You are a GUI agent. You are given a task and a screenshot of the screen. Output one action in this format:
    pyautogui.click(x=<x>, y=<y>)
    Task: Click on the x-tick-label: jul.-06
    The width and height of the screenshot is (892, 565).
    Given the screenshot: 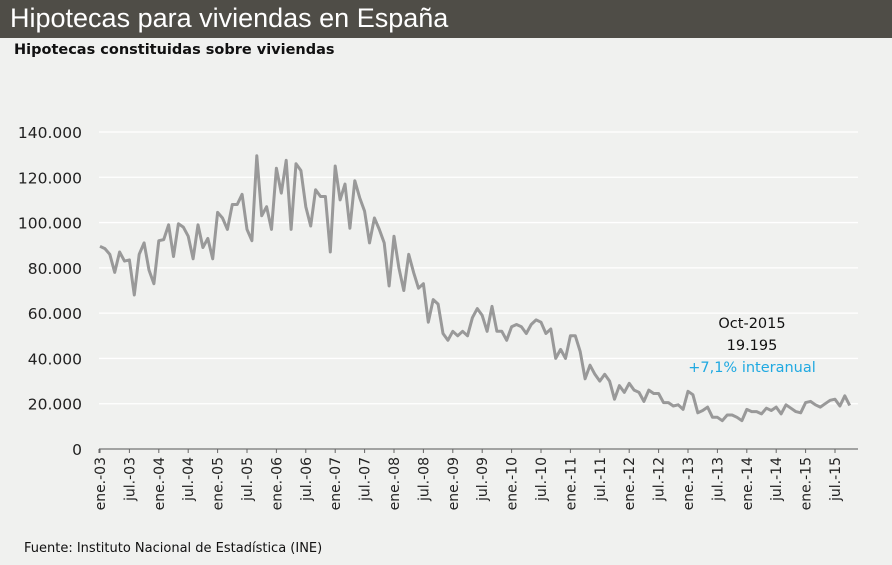 What is the action you would take?
    pyautogui.click(x=307, y=479)
    